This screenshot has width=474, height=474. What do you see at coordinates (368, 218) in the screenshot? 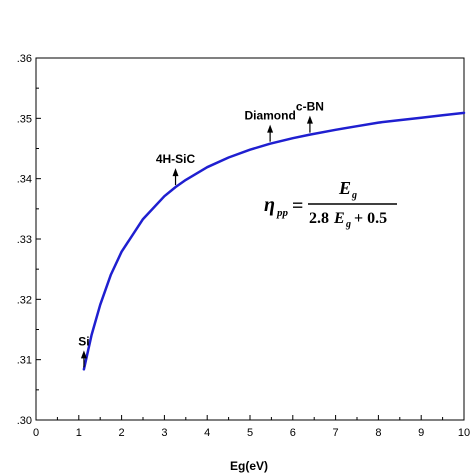
I see `equation-denominator-tail: + 0.5` at bounding box center [368, 218].